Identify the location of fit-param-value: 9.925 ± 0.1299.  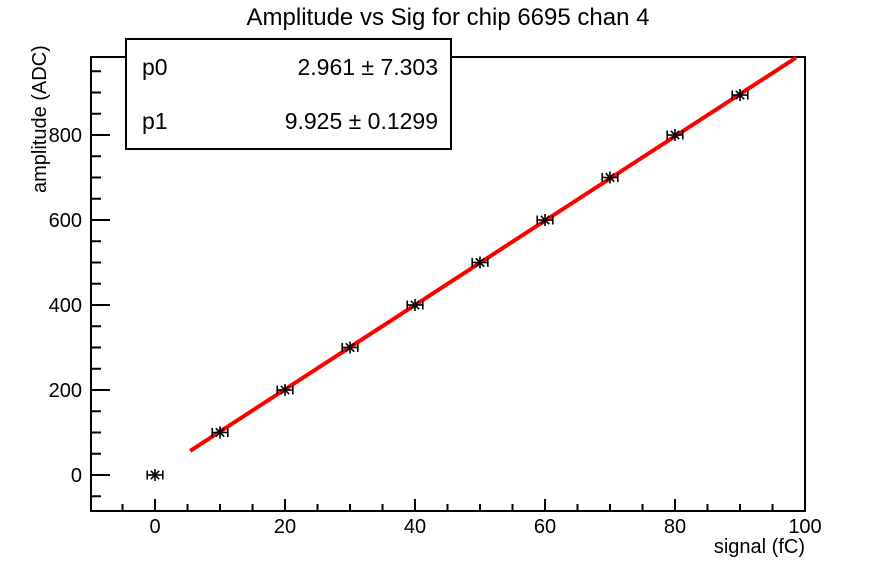
(361, 120).